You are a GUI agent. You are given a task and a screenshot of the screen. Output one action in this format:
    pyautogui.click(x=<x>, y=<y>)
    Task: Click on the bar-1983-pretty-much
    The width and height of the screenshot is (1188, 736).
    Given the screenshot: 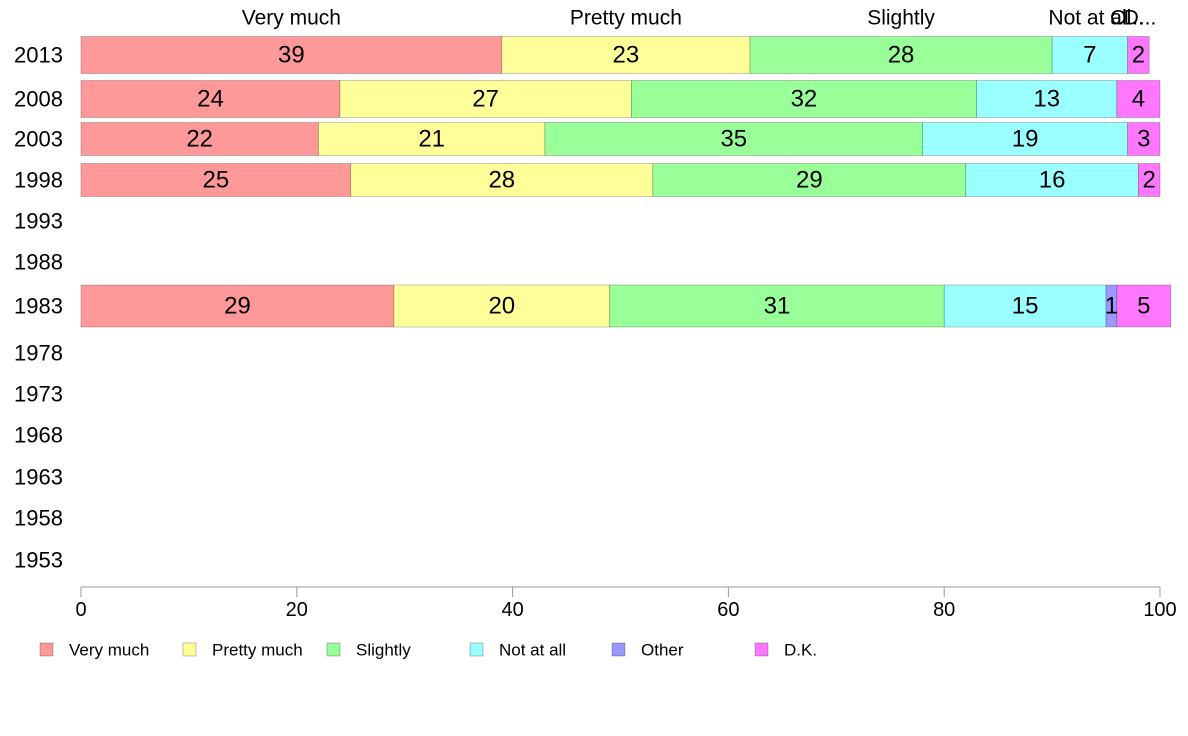 What is the action you would take?
    pyautogui.click(x=502, y=306)
    